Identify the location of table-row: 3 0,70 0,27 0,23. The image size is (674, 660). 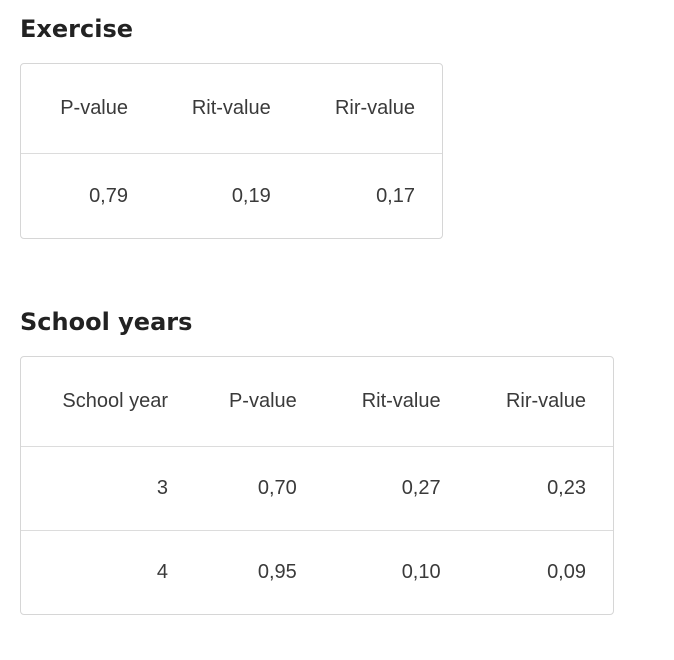
(317, 488).